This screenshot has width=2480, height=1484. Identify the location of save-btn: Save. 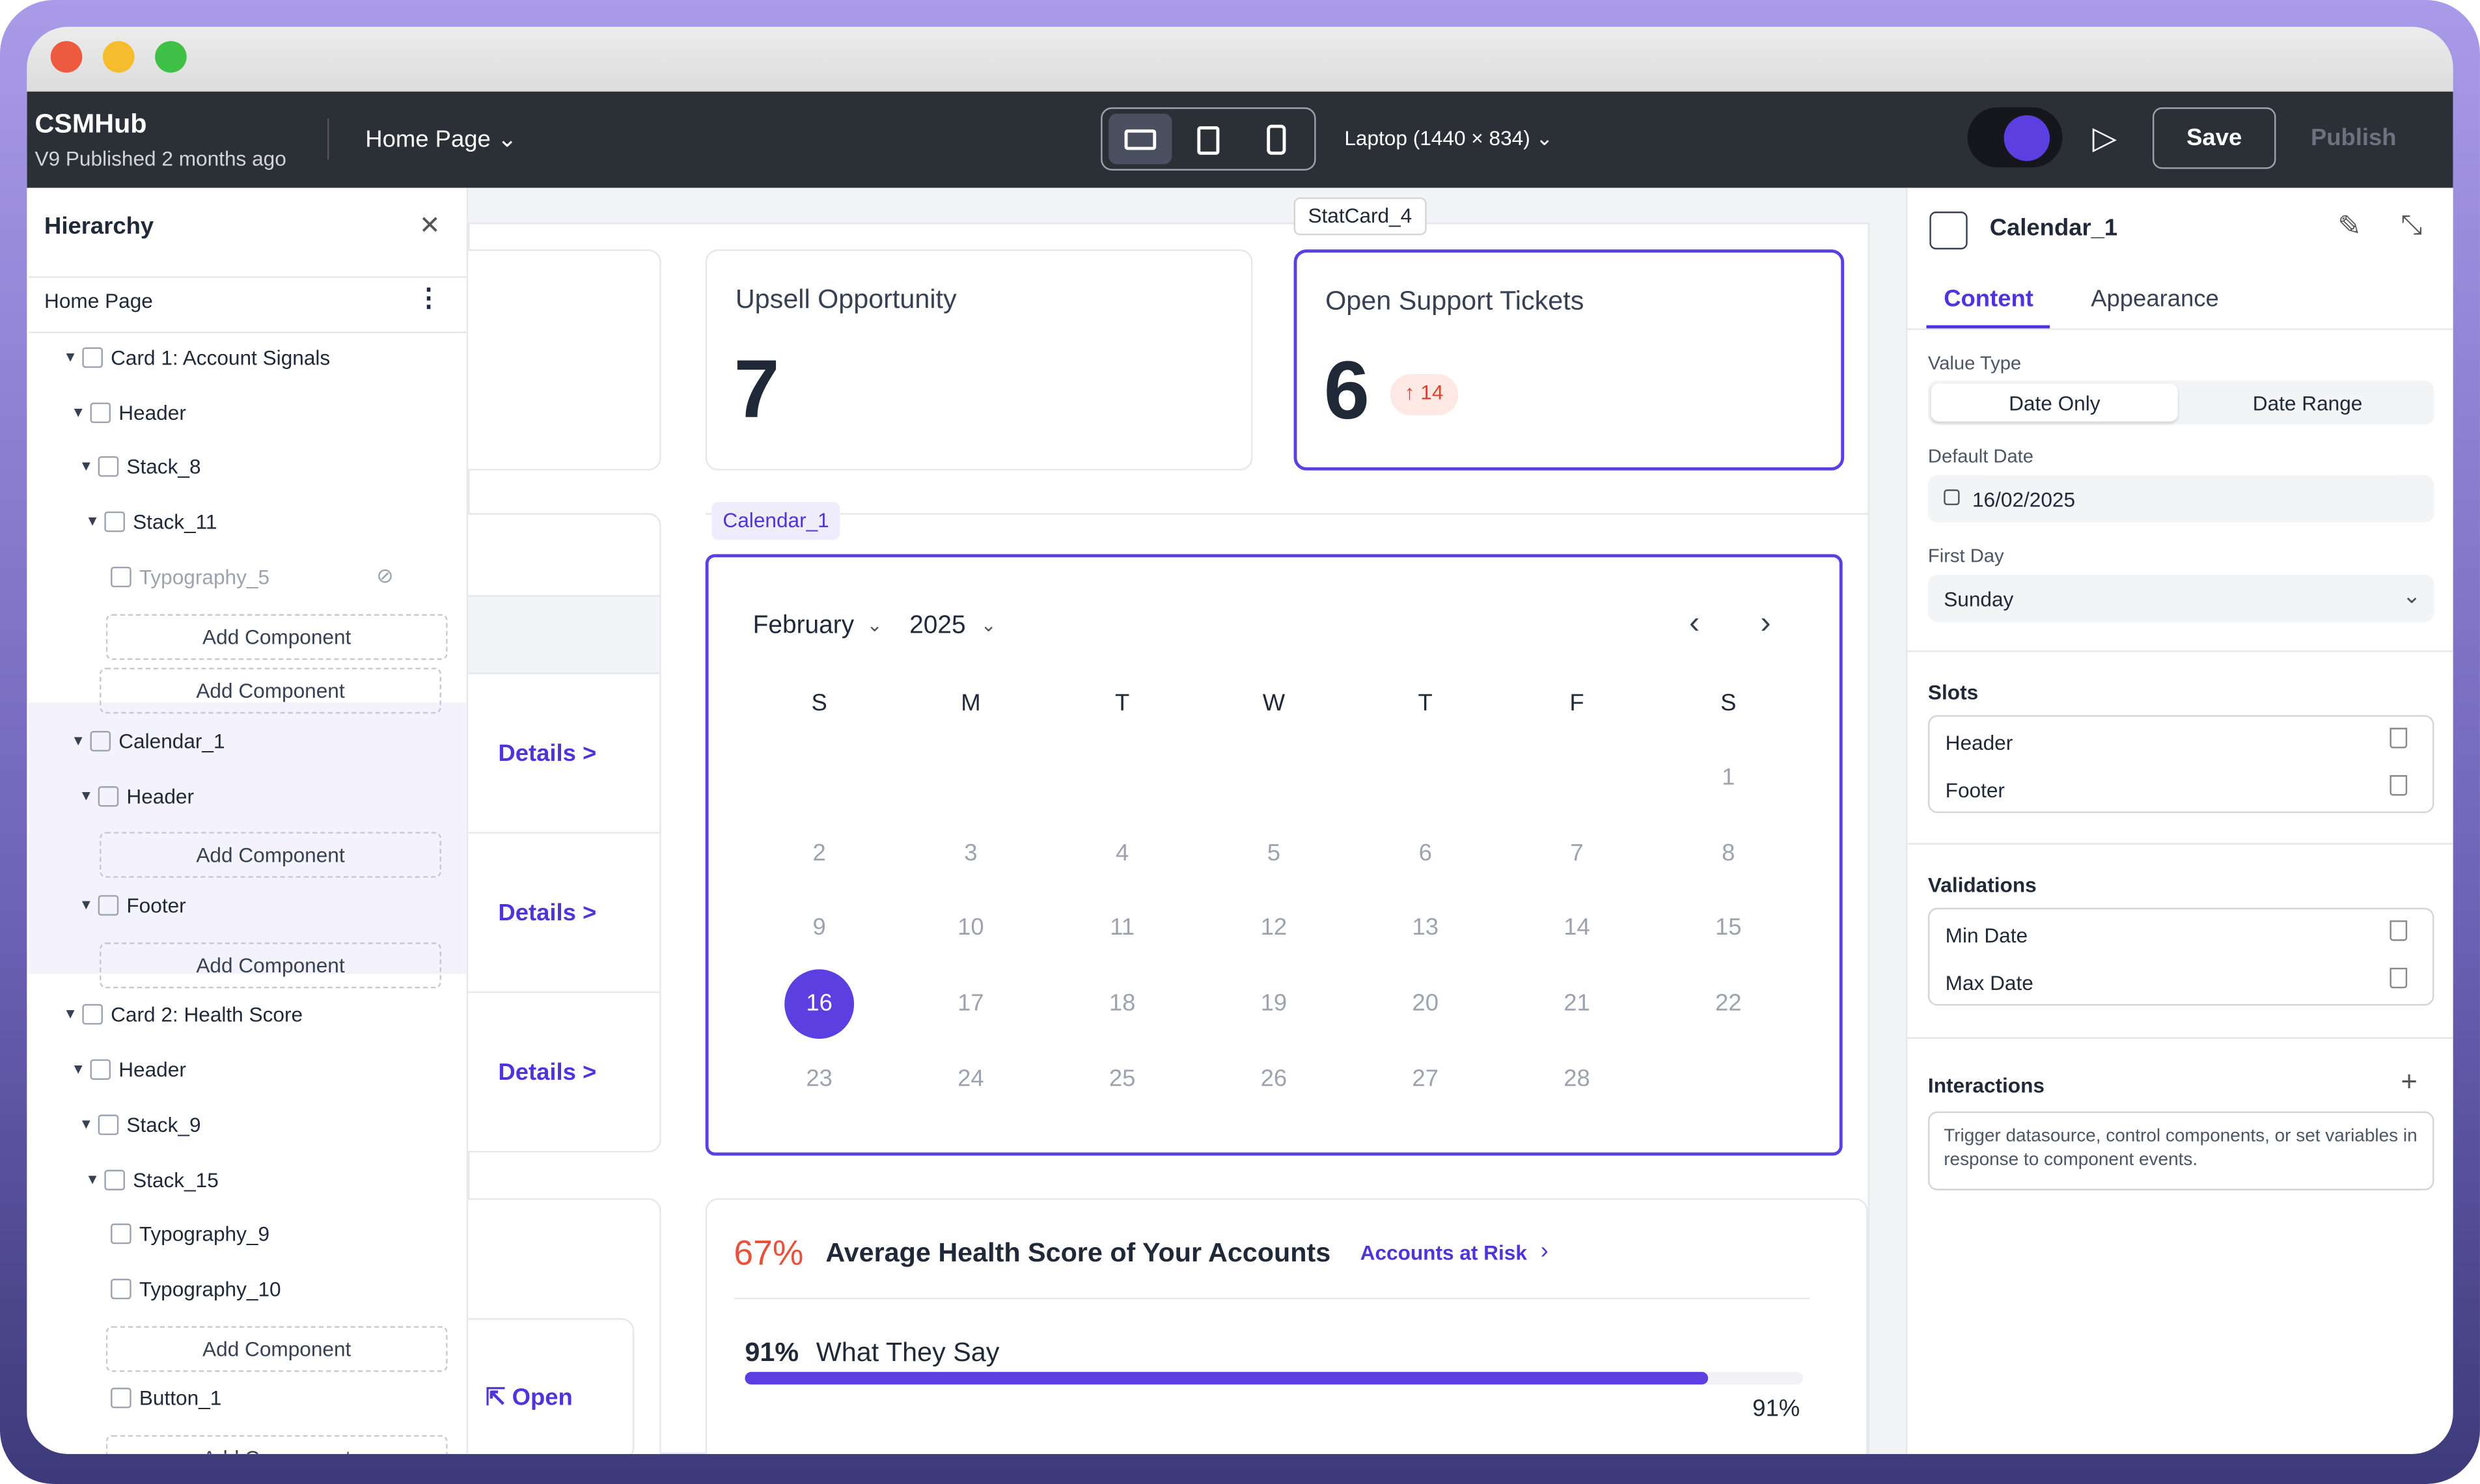
(2214, 138).